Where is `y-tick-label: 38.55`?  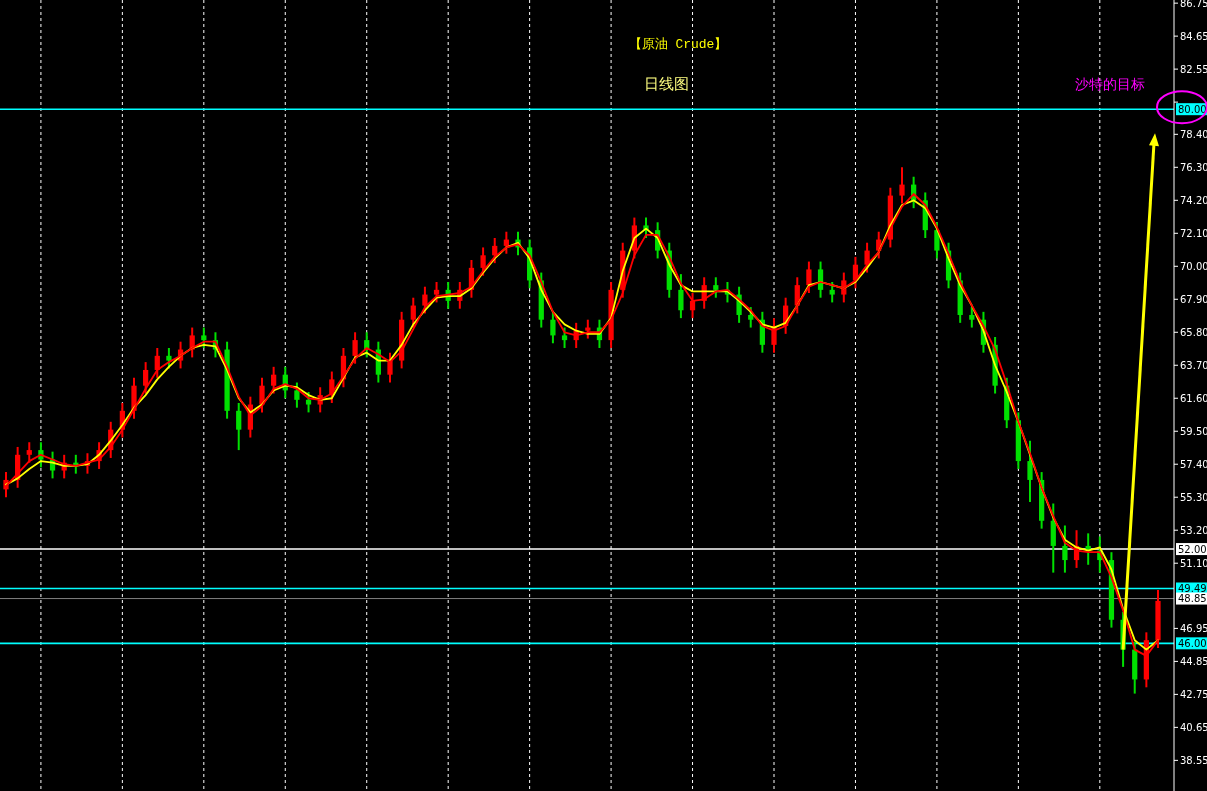 y-tick-label: 38.55 is located at coordinates (1193, 760).